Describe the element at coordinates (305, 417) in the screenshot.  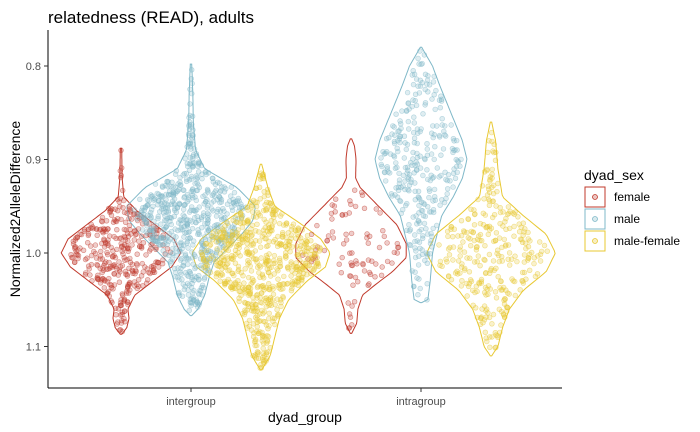
I see `x-axis-title: dyad_group` at that location.